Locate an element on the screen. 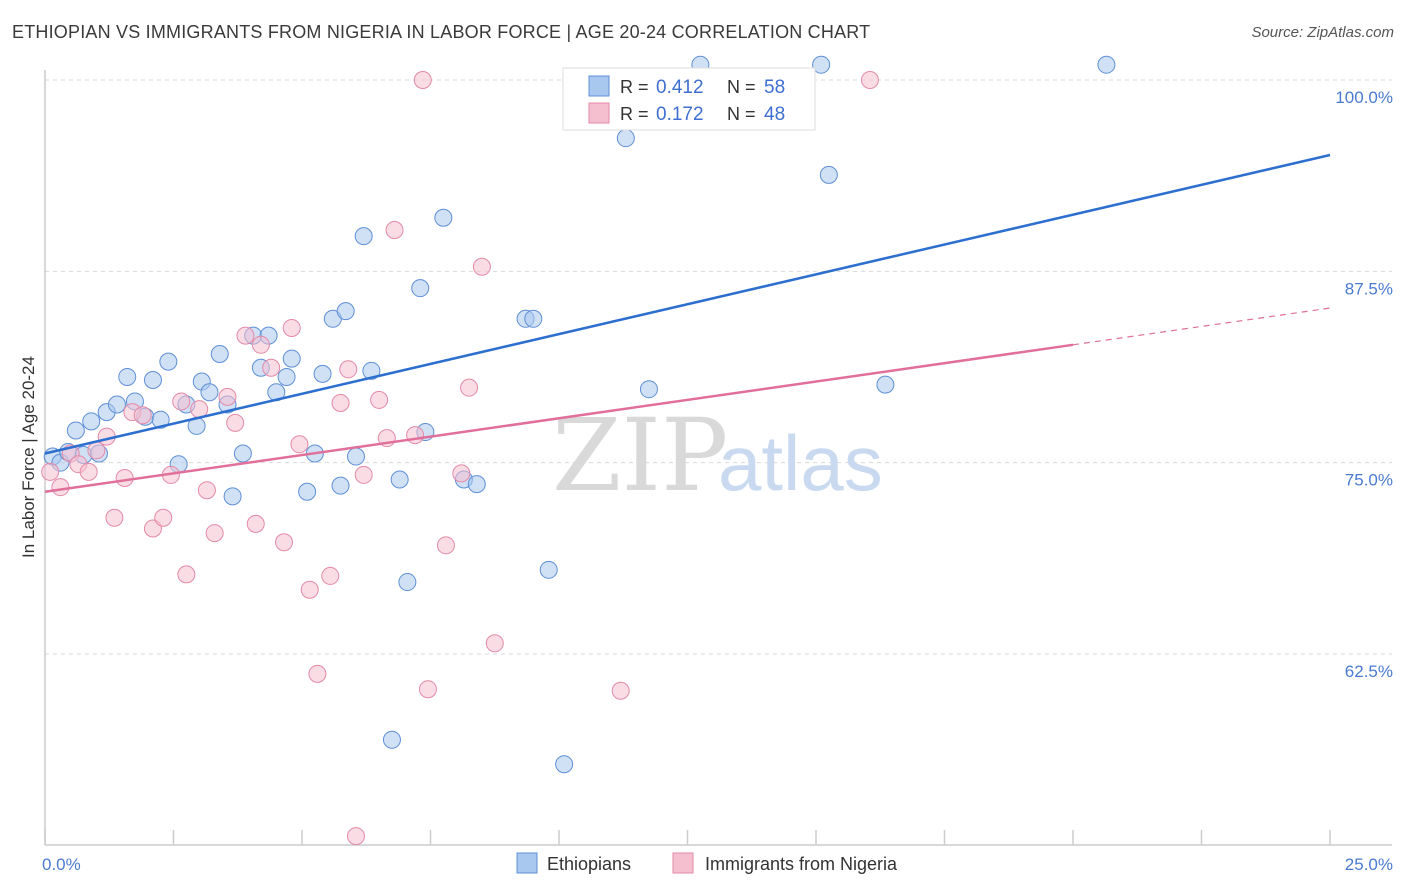  x-ticks is located at coordinates (687, 837).